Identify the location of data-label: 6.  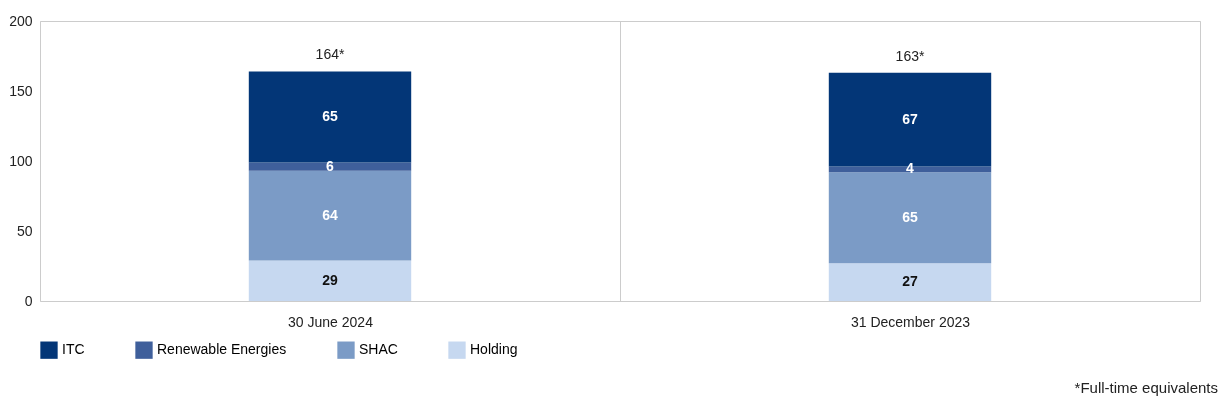
(330, 165).